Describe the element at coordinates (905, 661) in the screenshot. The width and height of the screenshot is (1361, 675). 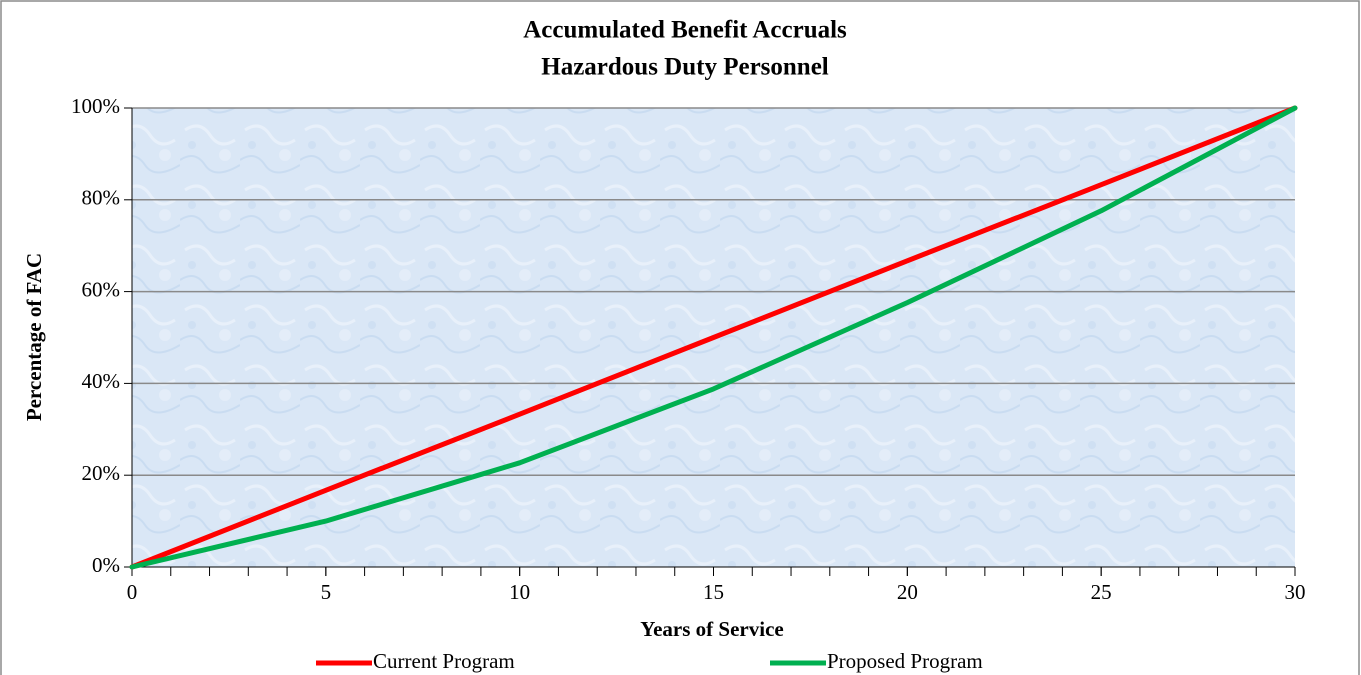
I see `legend-label: Proposed Program` at that location.